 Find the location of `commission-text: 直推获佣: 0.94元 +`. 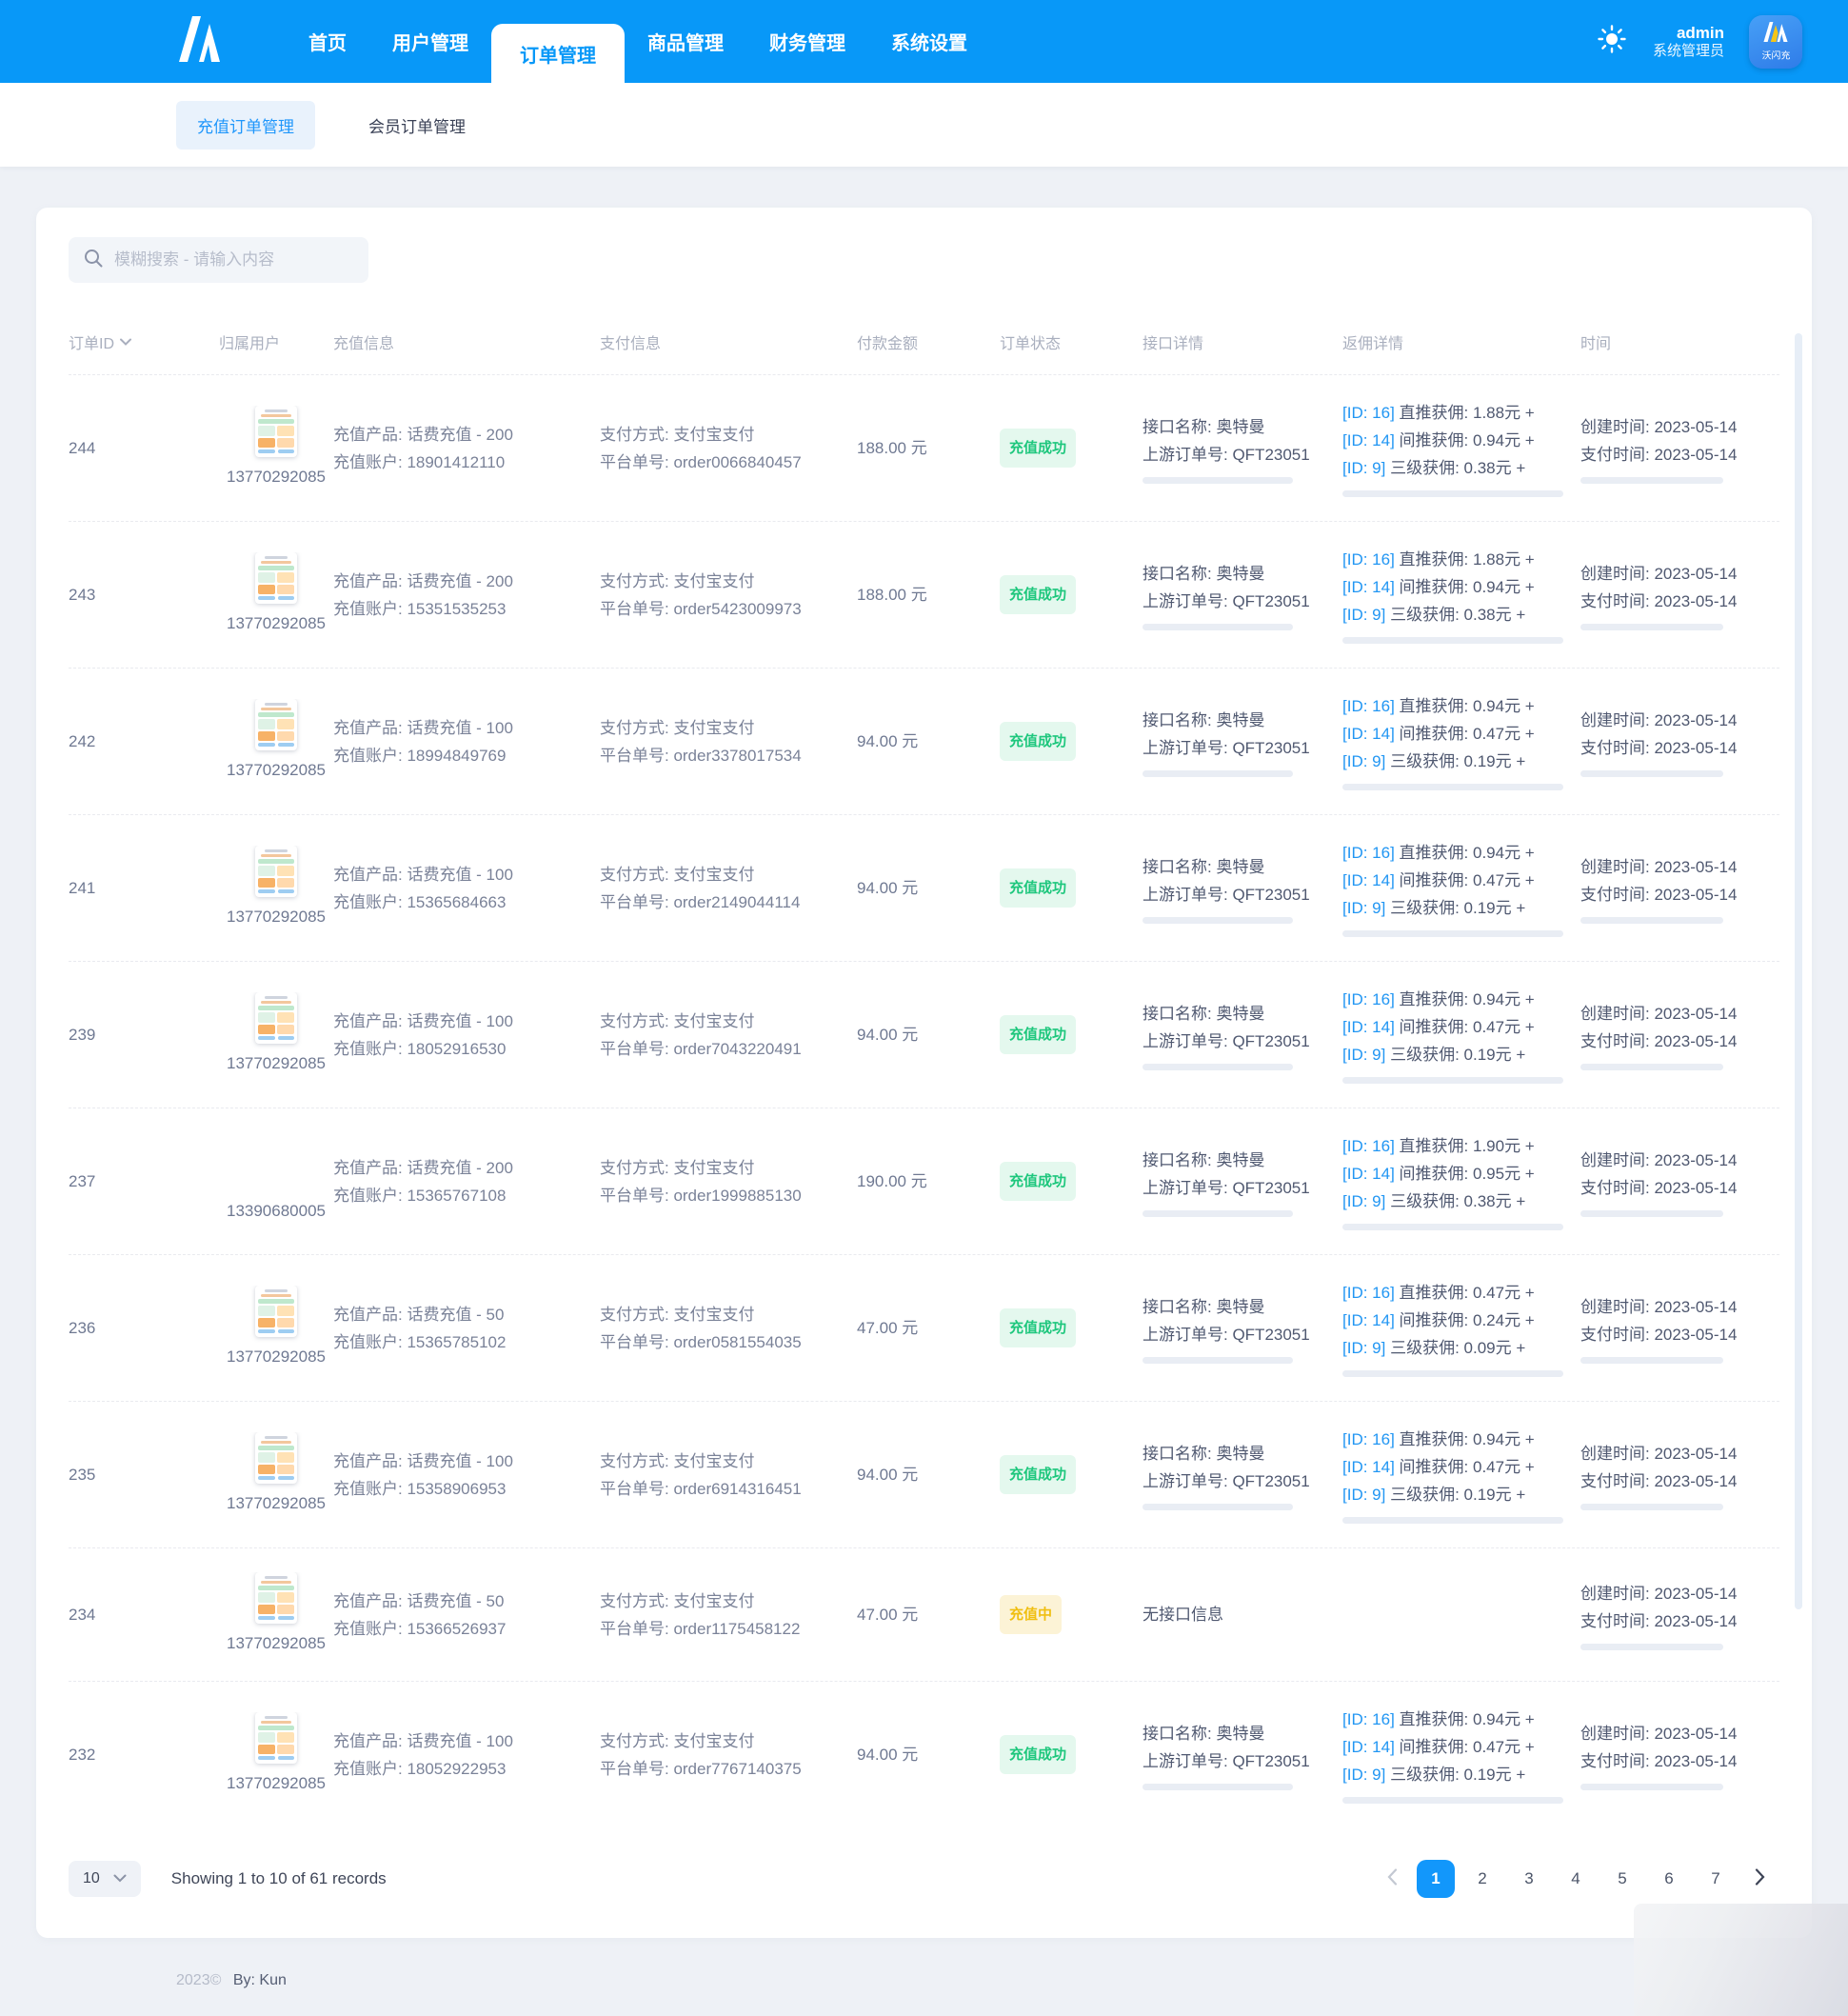

commission-text: 直推获佣: 0.94元 + is located at coordinates (1467, 706).